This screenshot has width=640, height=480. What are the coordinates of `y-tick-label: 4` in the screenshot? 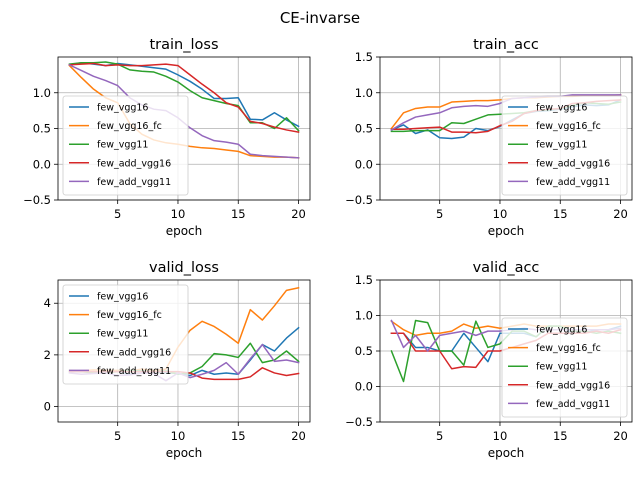 It's located at (47, 303).